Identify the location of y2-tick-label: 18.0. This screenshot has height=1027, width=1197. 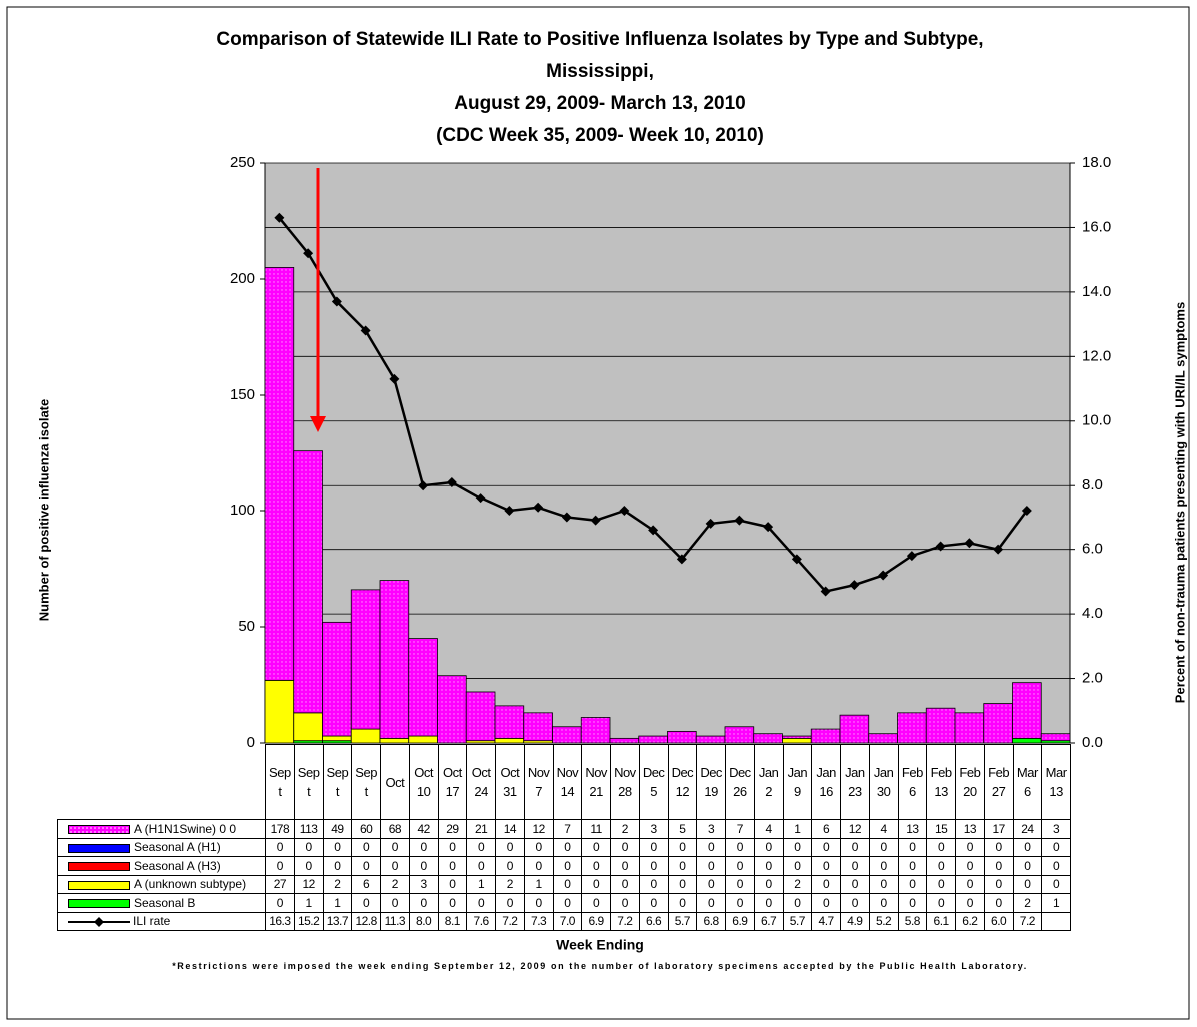
(1096, 162).